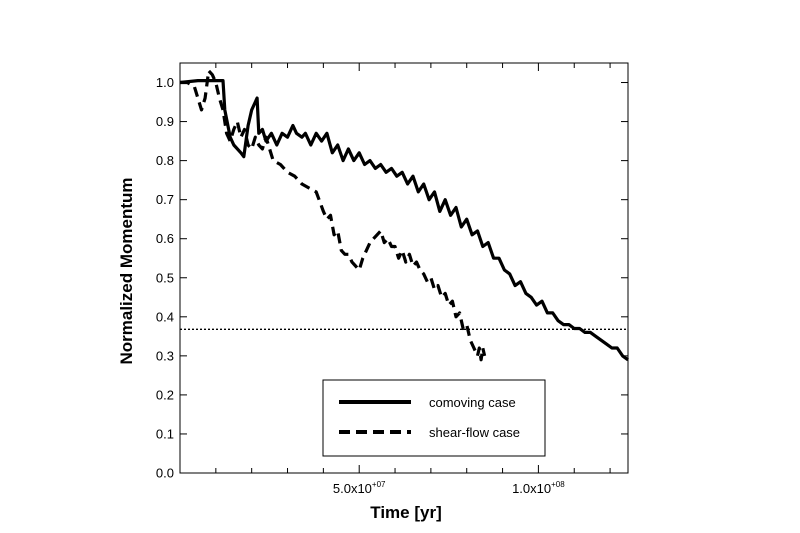 The width and height of the screenshot is (800, 533). Describe the element at coordinates (474, 432) in the screenshot. I see `legend-label-shear-flow-case: shear-flow case` at that location.